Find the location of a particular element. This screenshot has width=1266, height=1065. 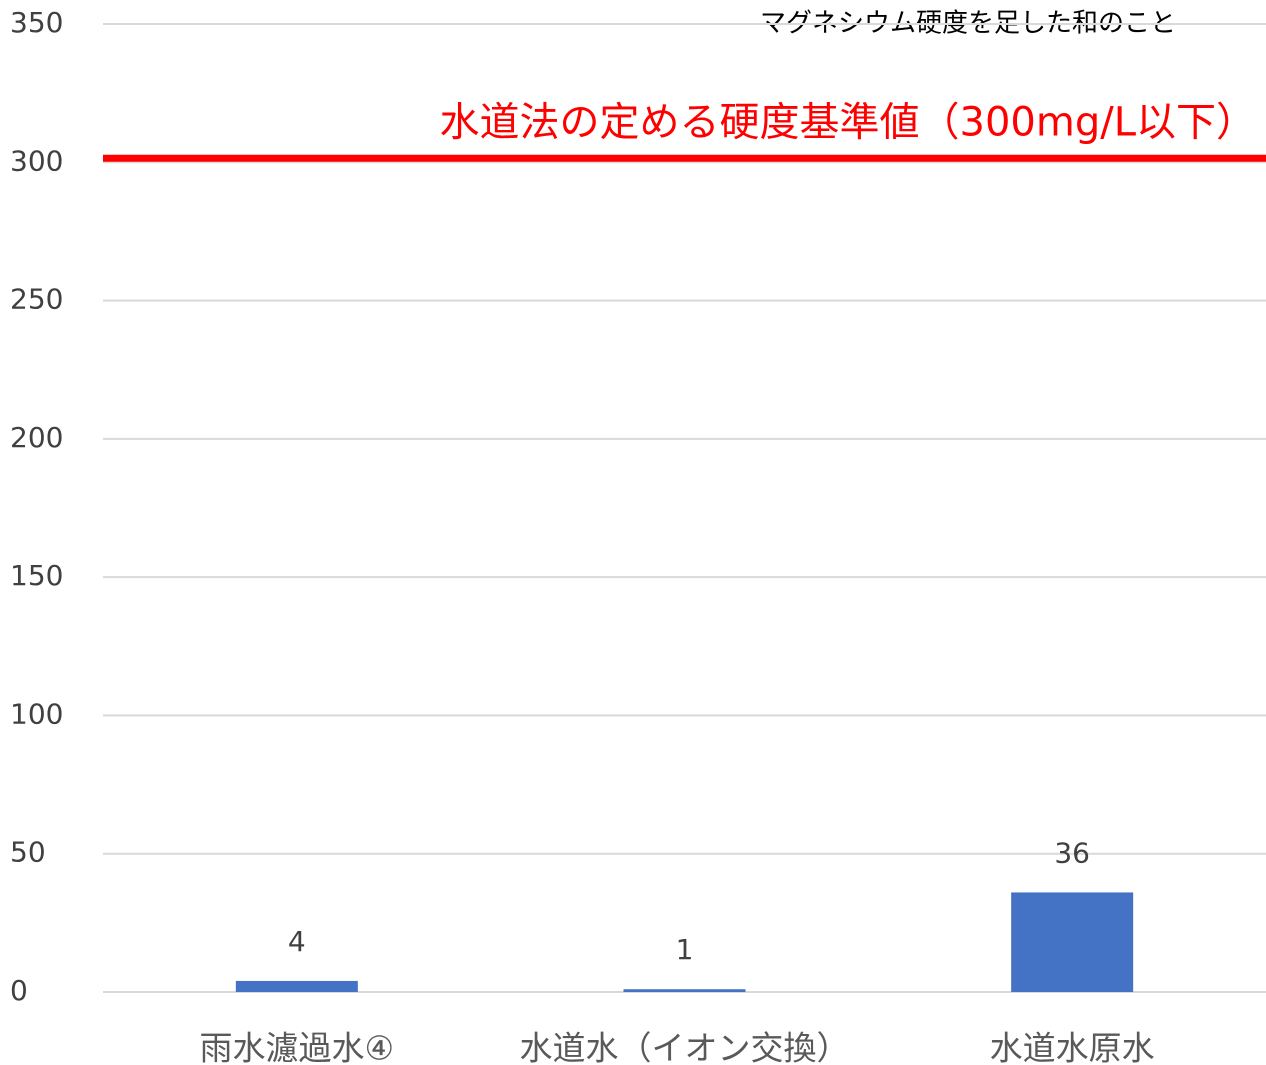

reference-label: 水道法の定める硬度基準値（300mg/L以下） is located at coordinates (848, 122).